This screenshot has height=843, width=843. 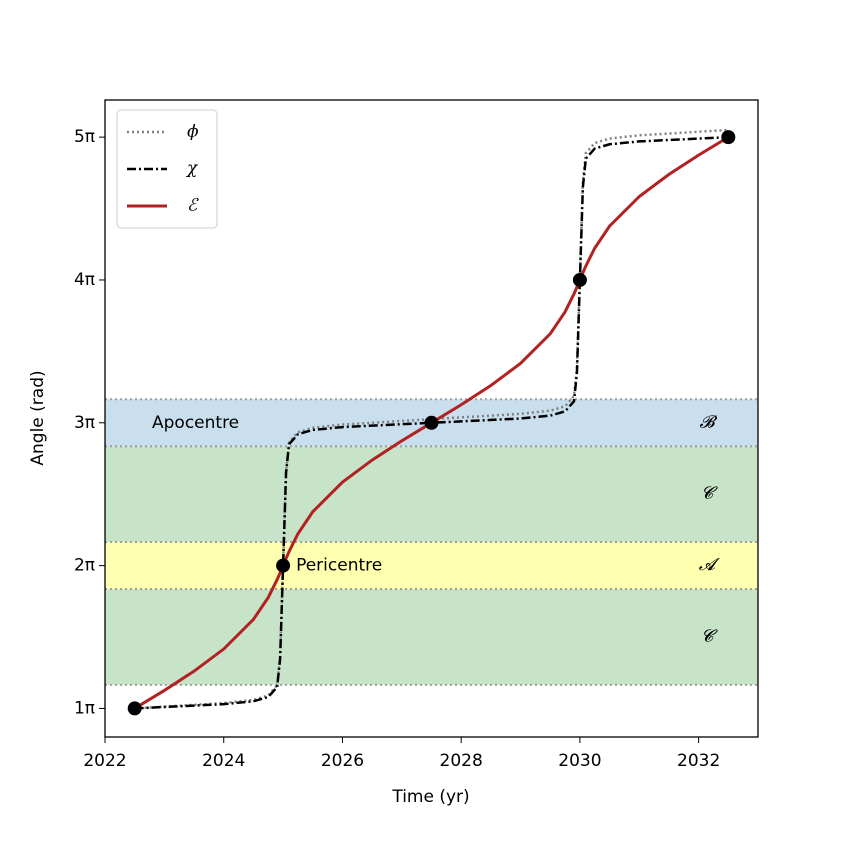 What do you see at coordinates (193, 132) in the screenshot?
I see `legend-label: 𝜙` at bounding box center [193, 132].